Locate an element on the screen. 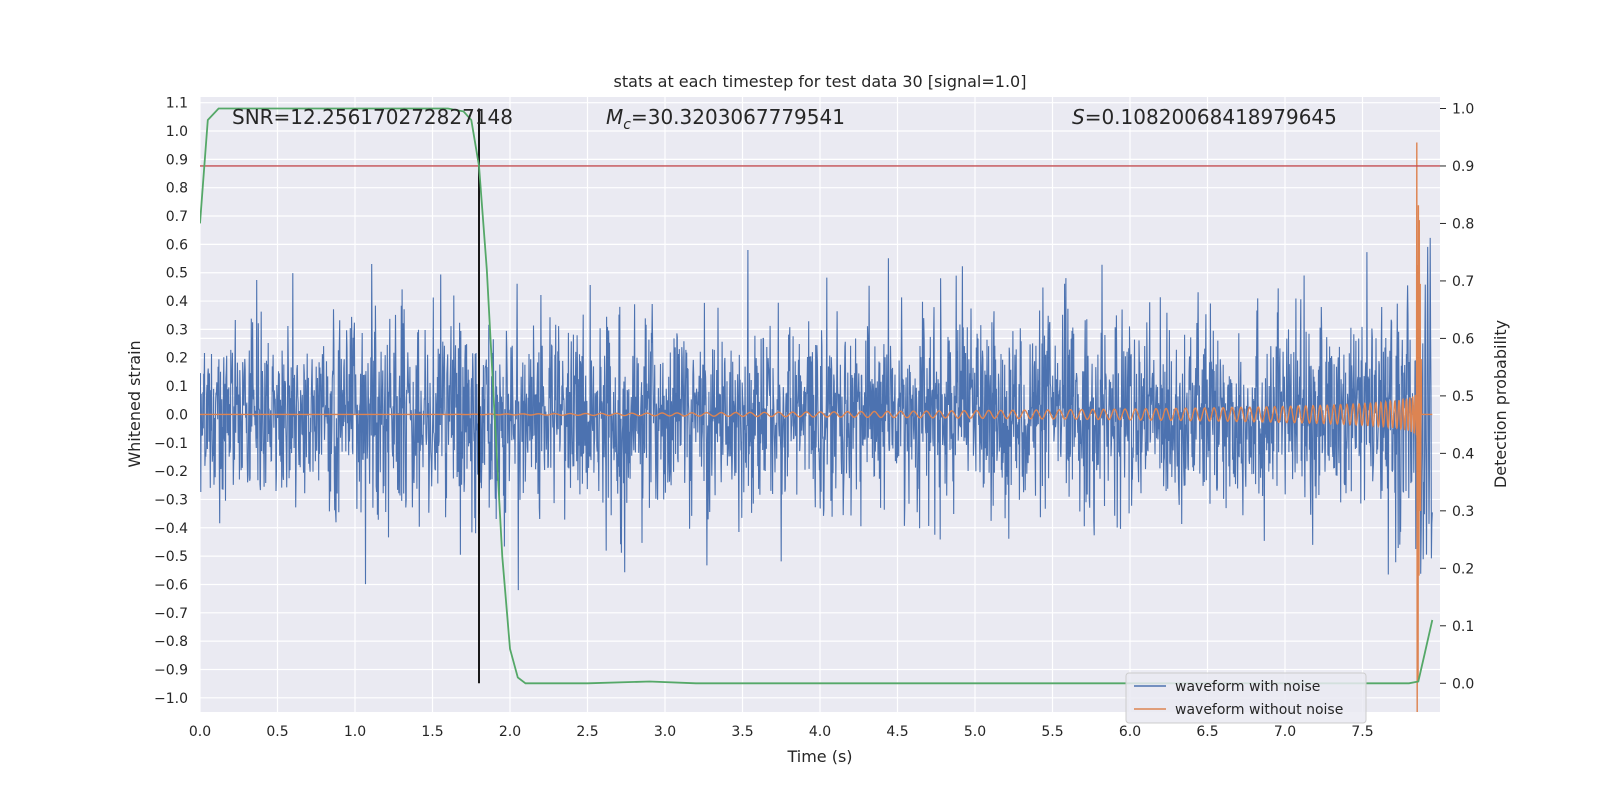 The height and width of the screenshot is (800, 1600). x-tick-label: 7.0 is located at coordinates (1285, 732).